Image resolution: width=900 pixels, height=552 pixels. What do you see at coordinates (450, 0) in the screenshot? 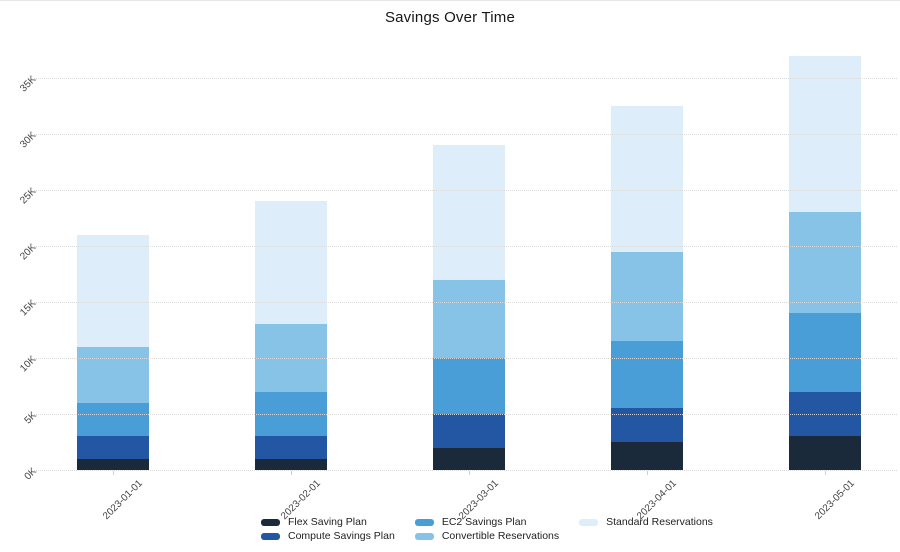
I see `window-top-border` at bounding box center [450, 0].